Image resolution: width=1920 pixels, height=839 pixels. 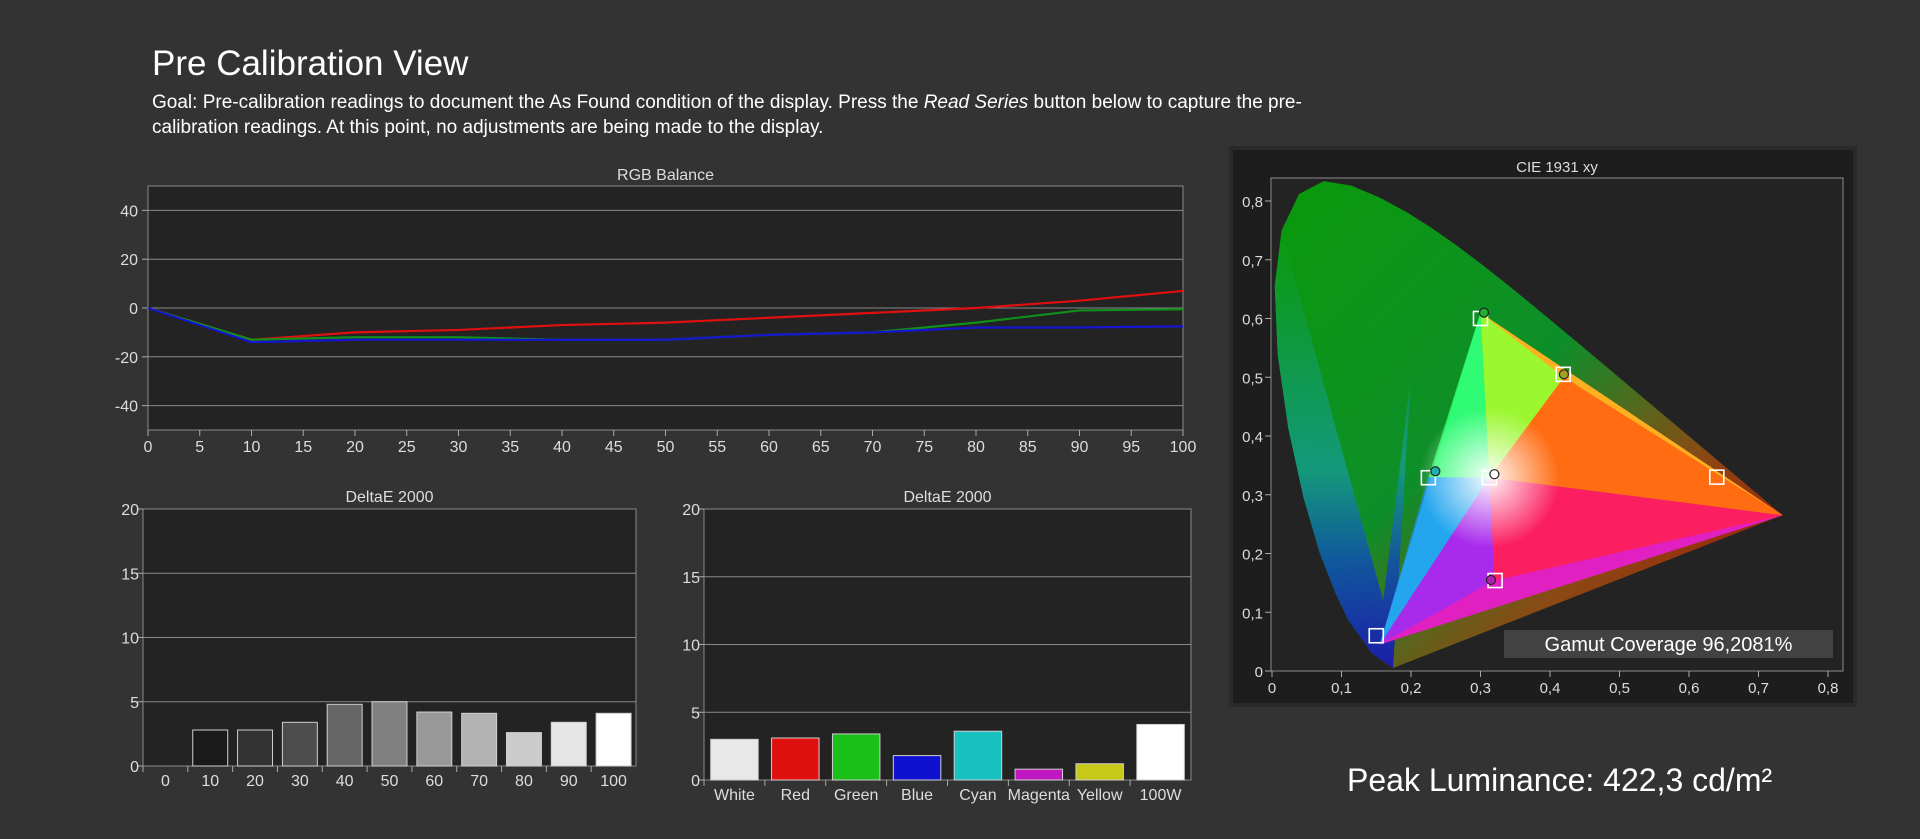 What do you see at coordinates (691, 510) in the screenshot?
I see `deltae-colors-y-tick-label: 20` at bounding box center [691, 510].